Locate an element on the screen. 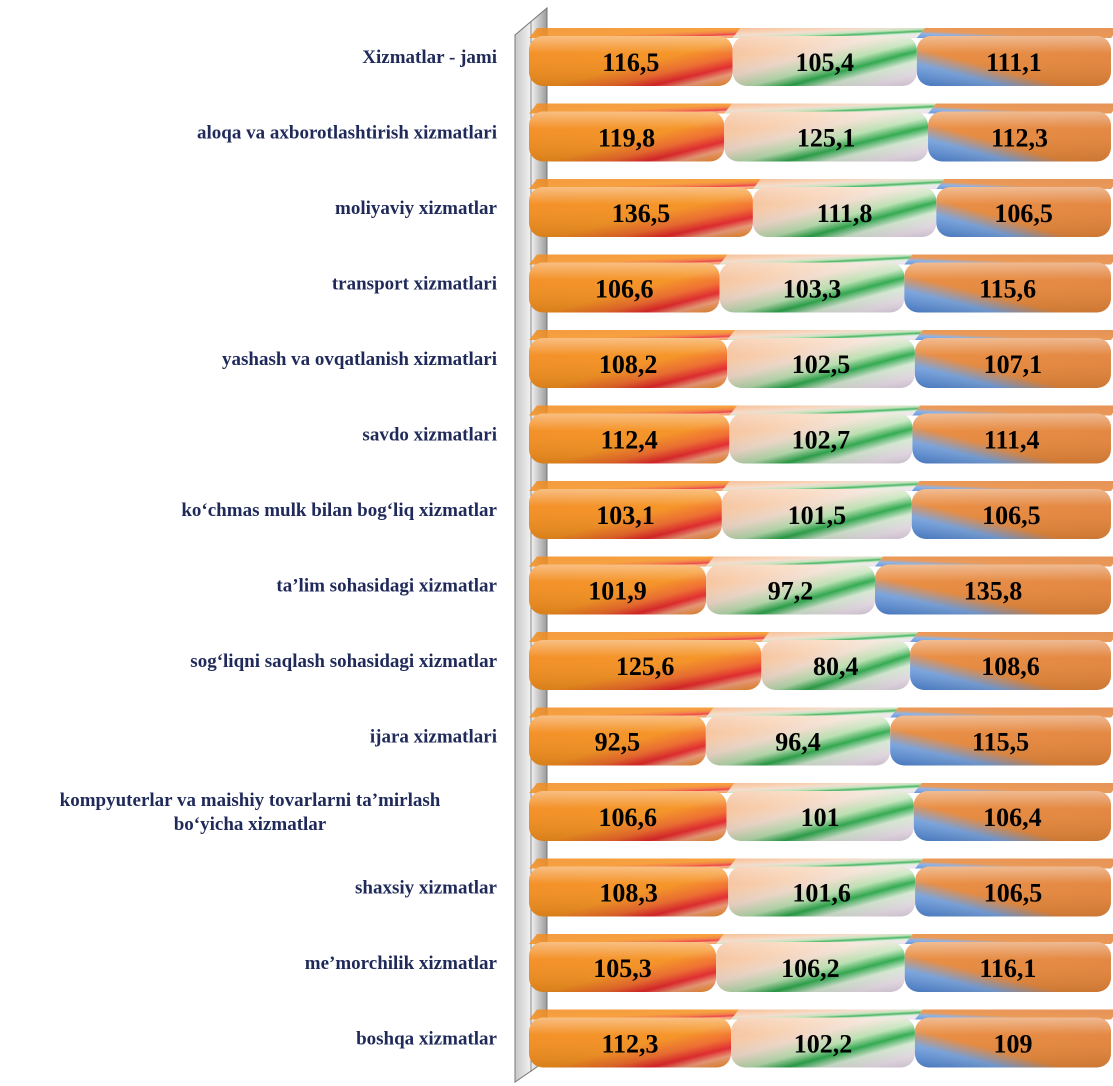 The width and height of the screenshot is (1113, 1086). category-label: ko‘chmas mulk bilan bog‘liq xizmatlar is located at coordinates (339, 510).